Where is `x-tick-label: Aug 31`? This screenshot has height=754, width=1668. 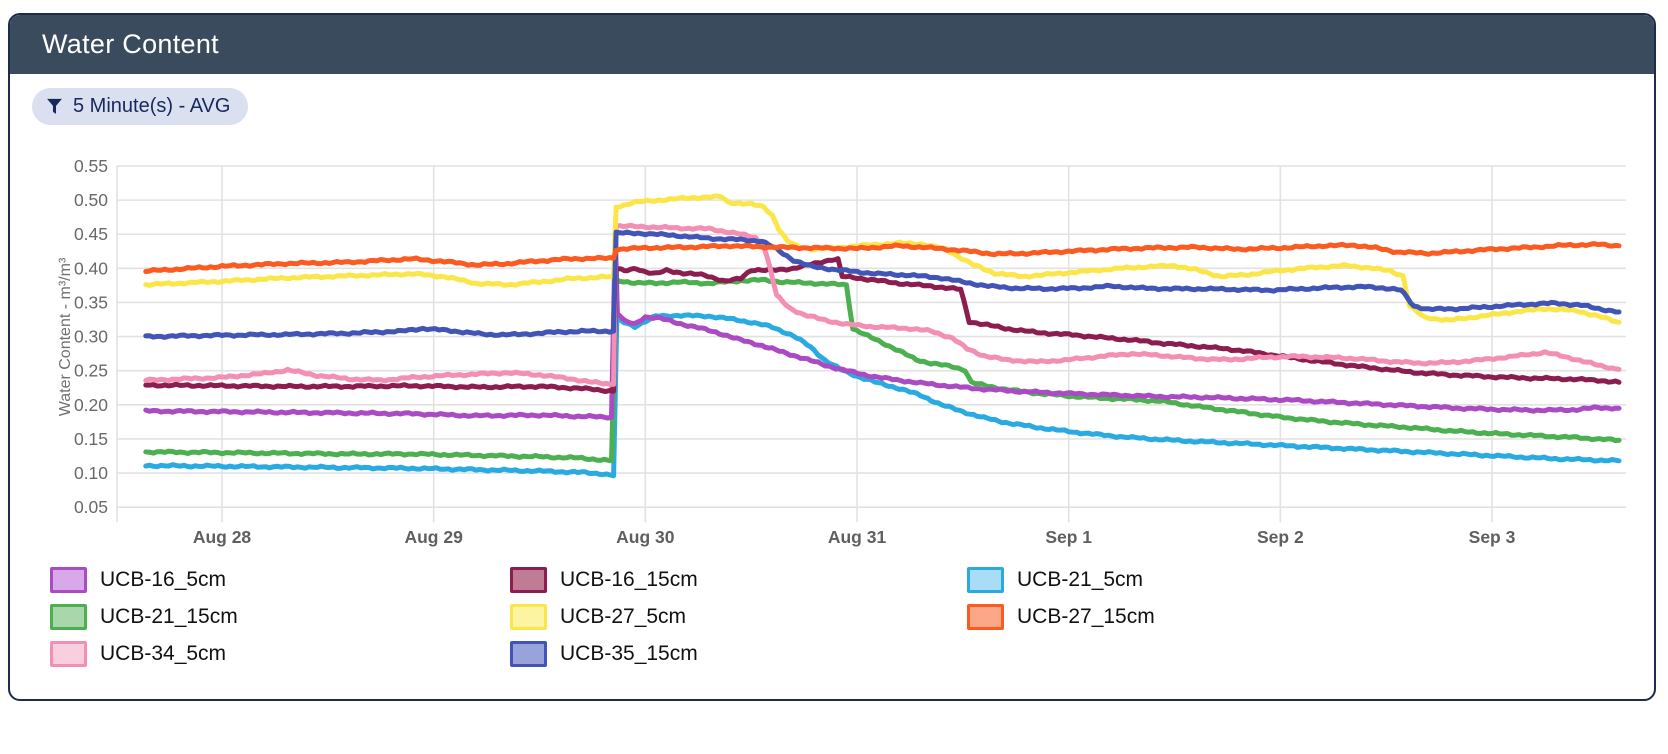 x-tick-label: Aug 31 is located at coordinates (857, 537).